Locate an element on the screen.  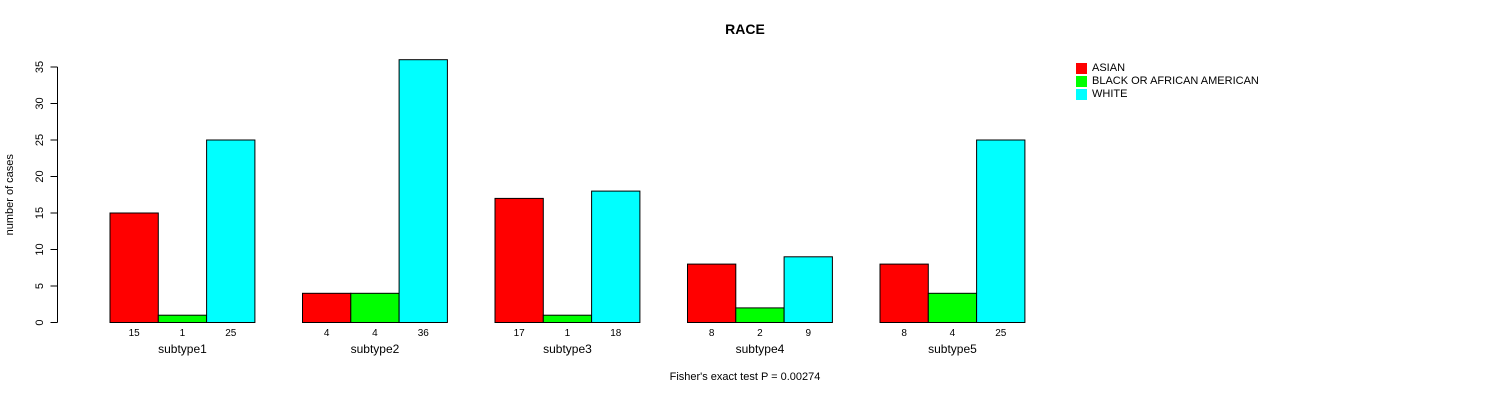
category-label: subtype5 is located at coordinates (952, 349).